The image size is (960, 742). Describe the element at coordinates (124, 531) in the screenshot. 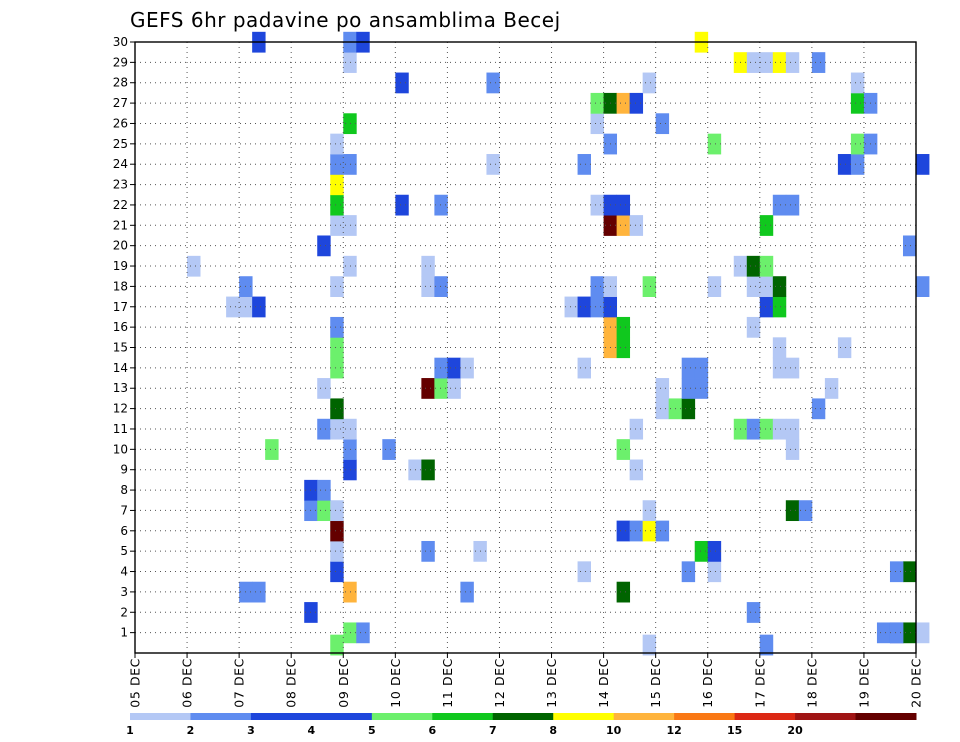

I see `y-tick-label: 6` at that location.